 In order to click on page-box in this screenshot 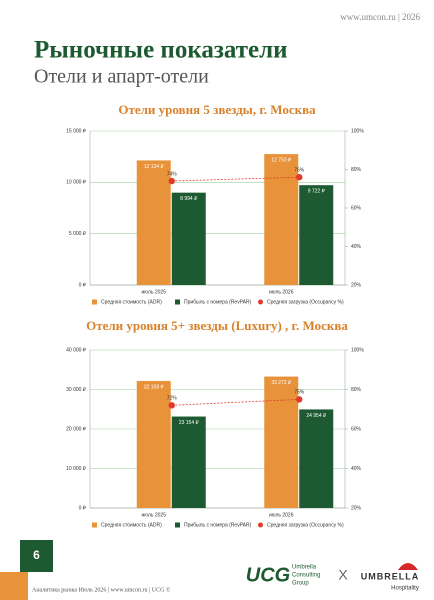, I will do `click(36, 556)`.